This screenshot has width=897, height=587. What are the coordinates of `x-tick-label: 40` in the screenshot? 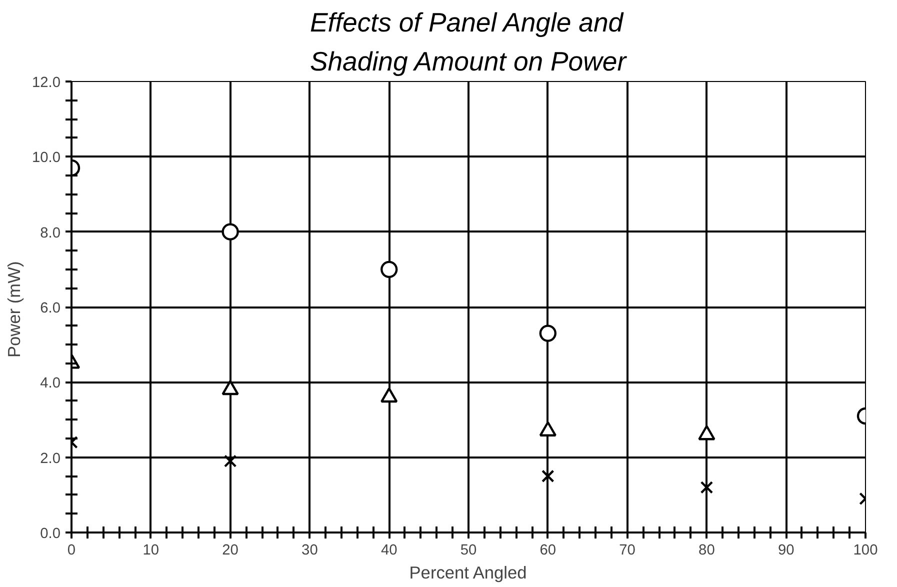 It's located at (389, 550).